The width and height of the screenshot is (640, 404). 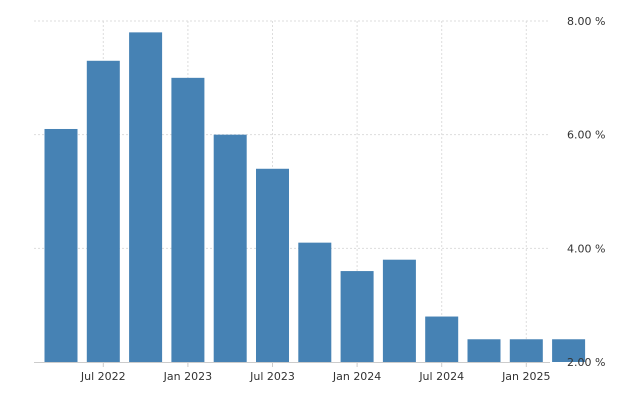 What do you see at coordinates (356, 376) in the screenshot?
I see `x-tick-label: Jan 2024` at bounding box center [356, 376].